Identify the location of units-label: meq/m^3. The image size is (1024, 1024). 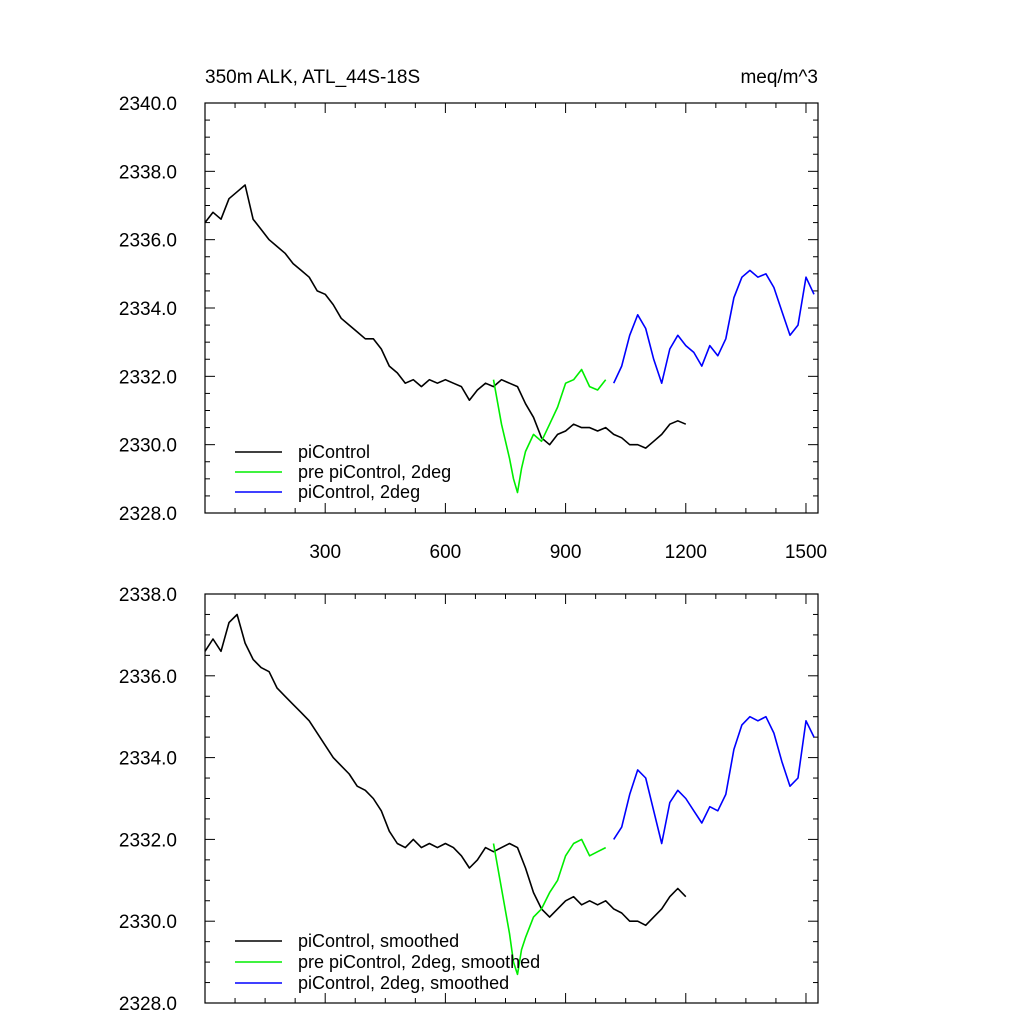
(779, 77).